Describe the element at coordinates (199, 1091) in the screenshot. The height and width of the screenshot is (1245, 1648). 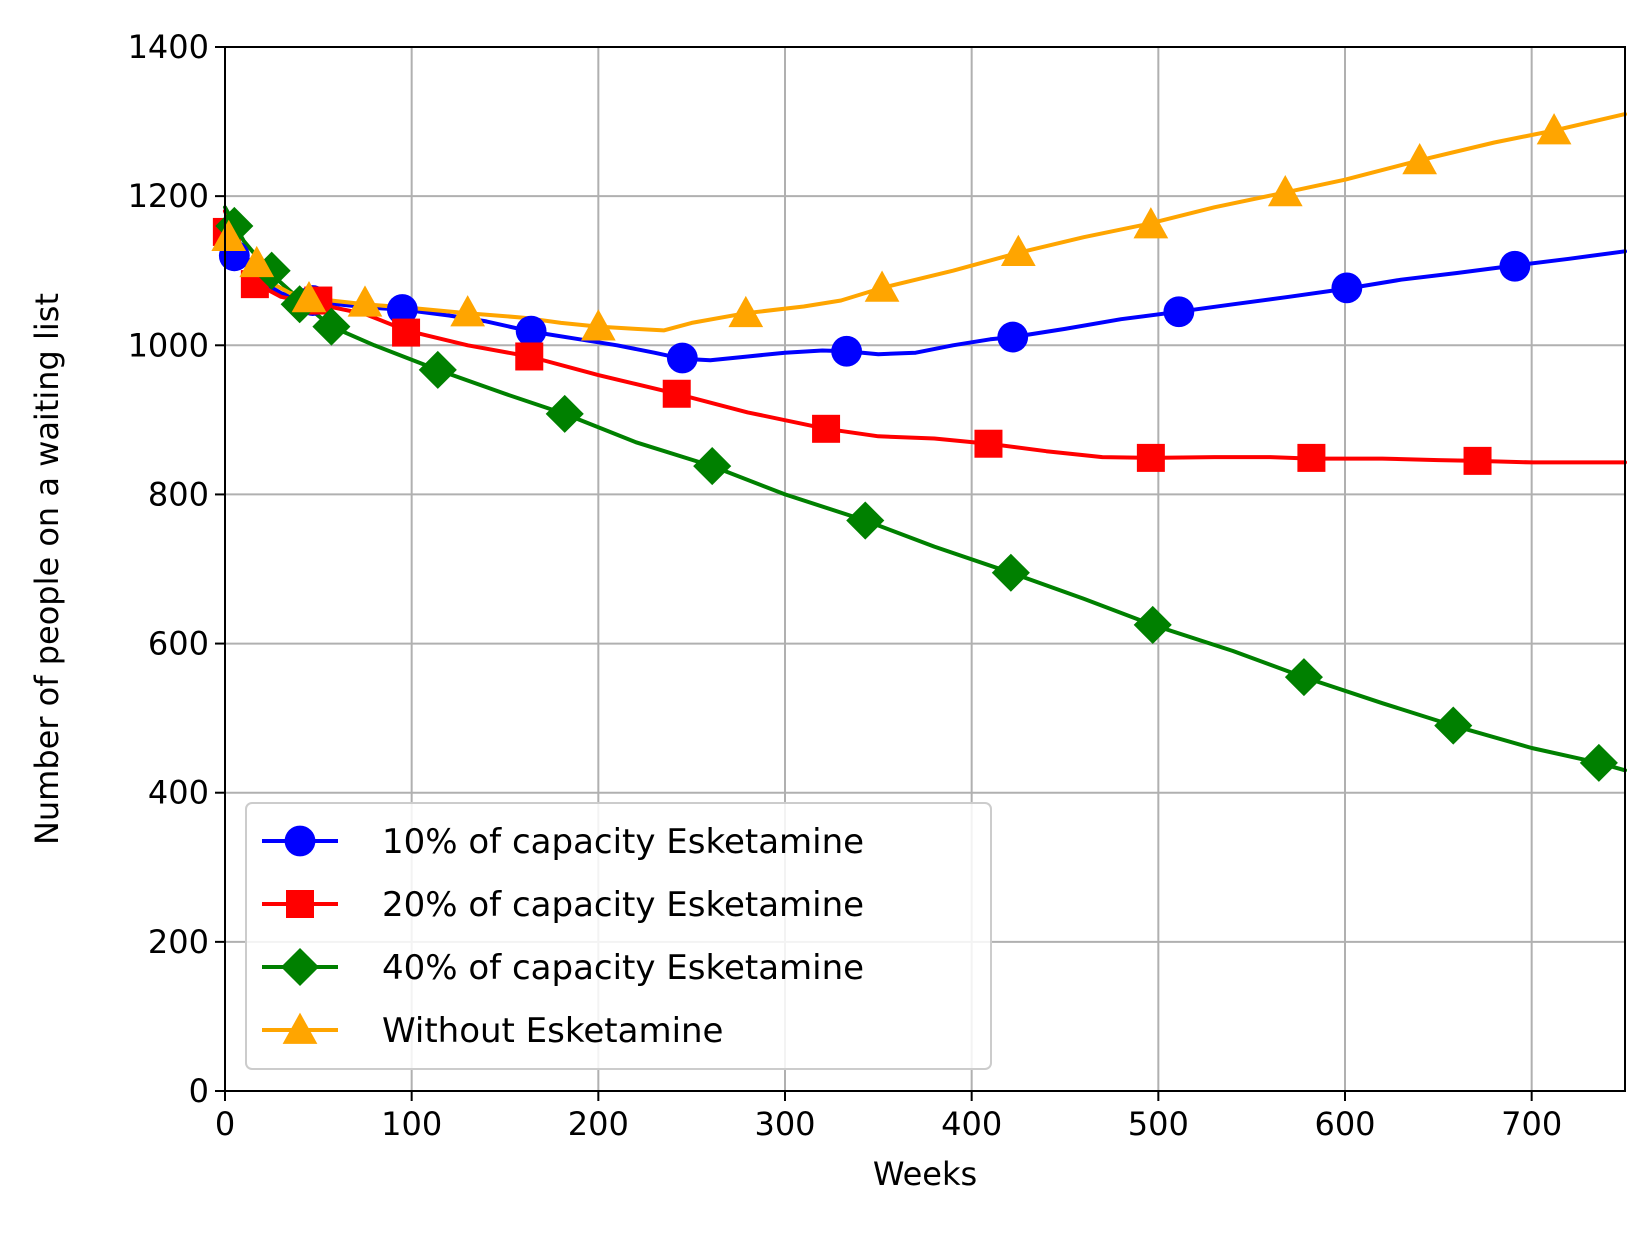
I see `y-tick-label: 0` at that location.